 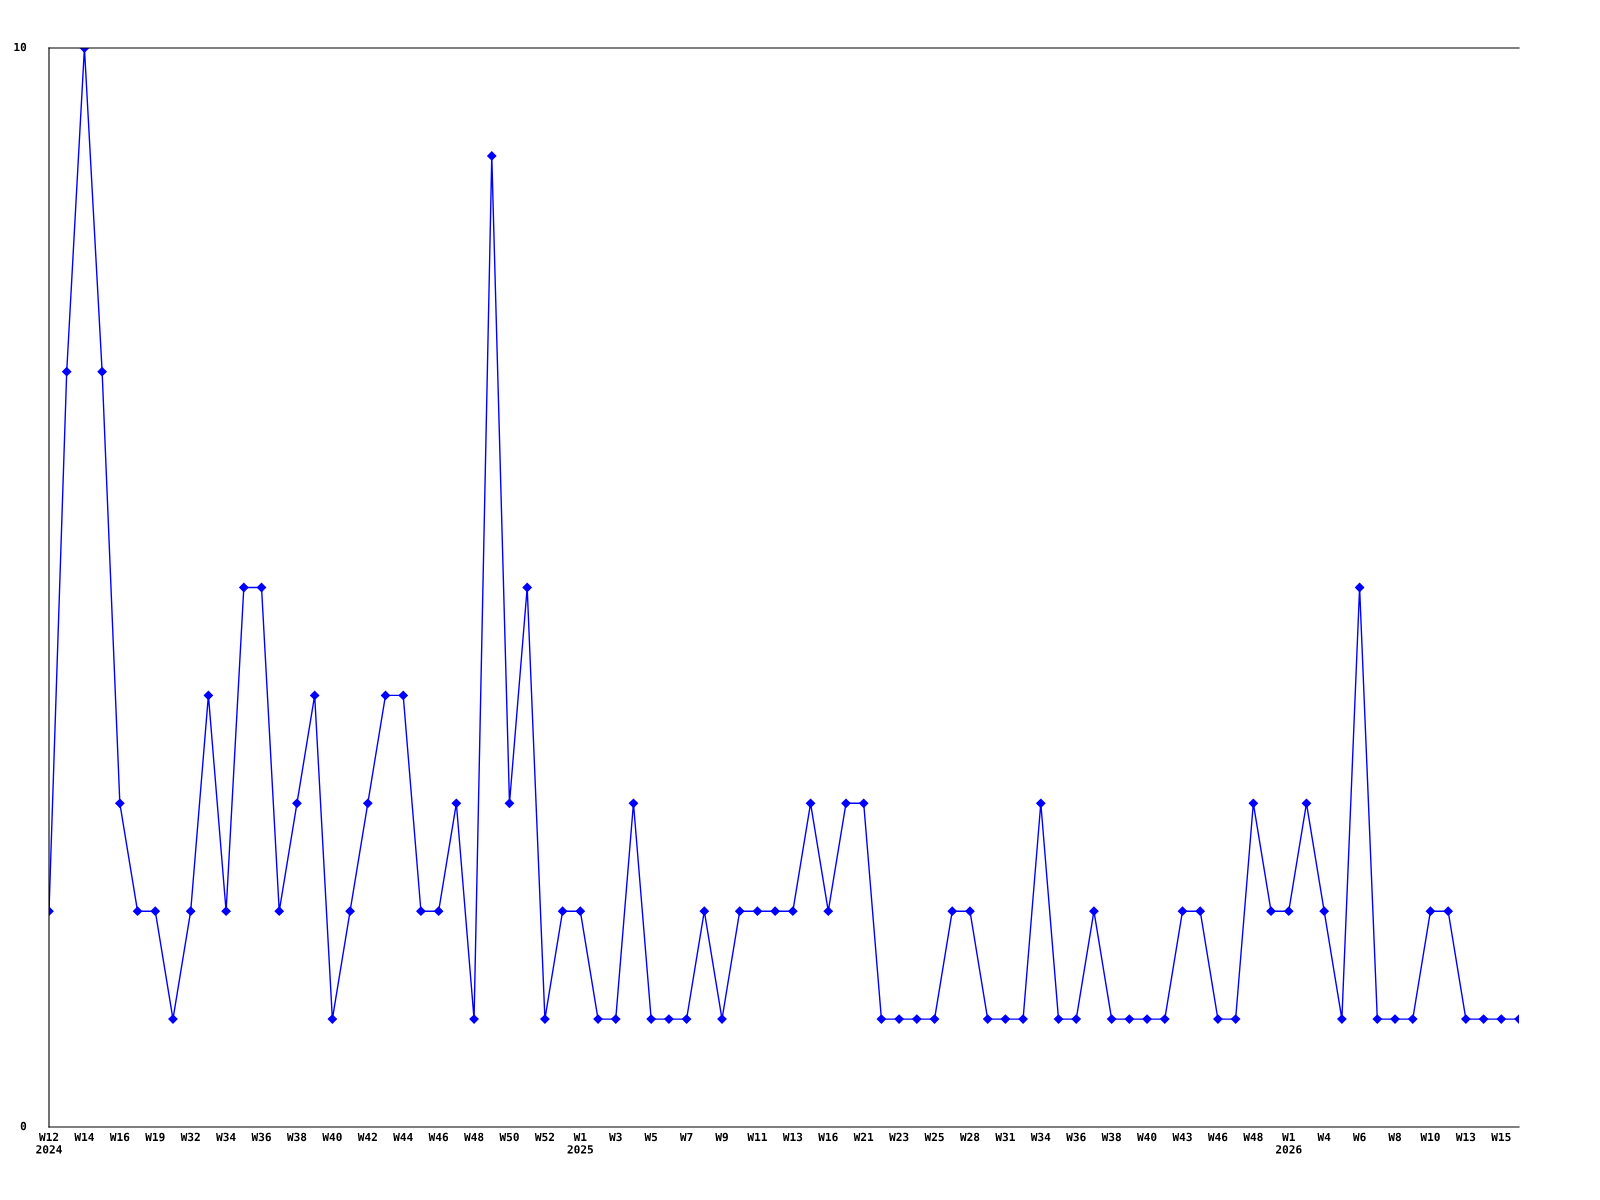 What do you see at coordinates (721, 1137) in the screenshot?
I see `x-tick-label: W9` at bounding box center [721, 1137].